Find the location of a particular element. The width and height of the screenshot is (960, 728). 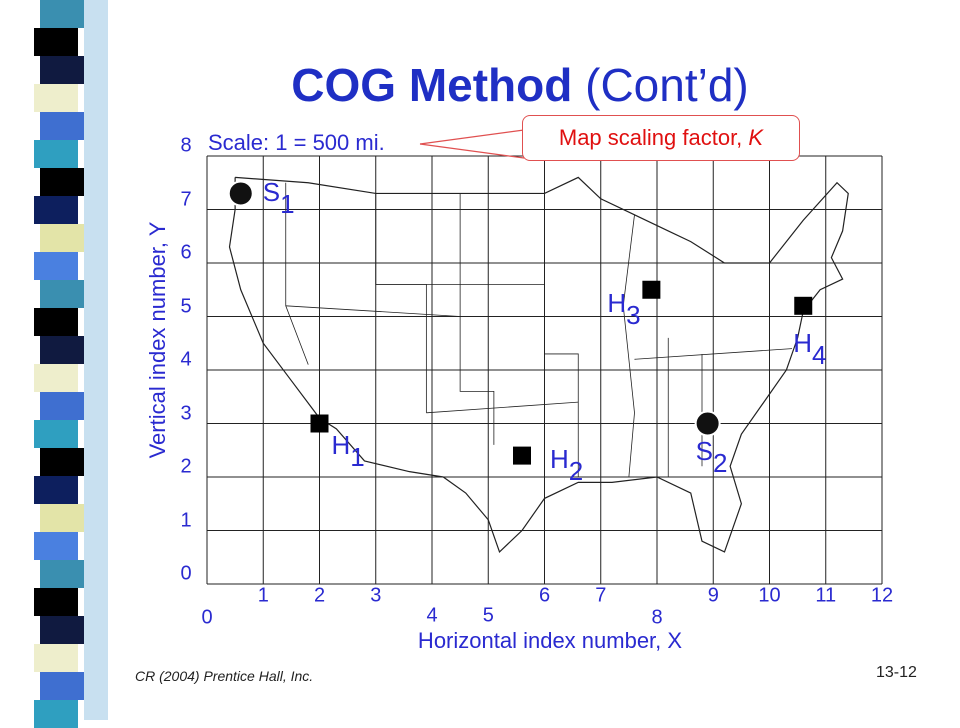

x-tick-label: 4 is located at coordinates (432, 615).